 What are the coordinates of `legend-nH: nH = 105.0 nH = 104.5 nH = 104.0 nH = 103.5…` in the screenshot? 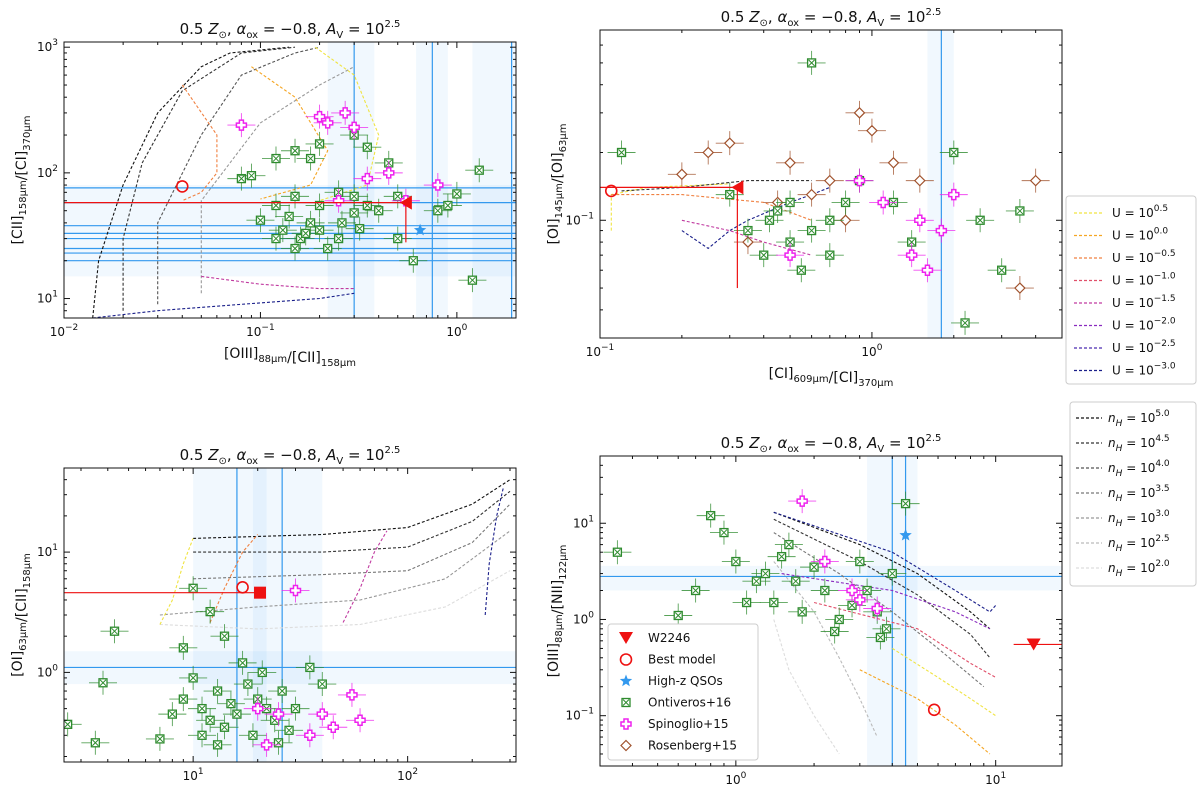 It's located at (1133, 494).